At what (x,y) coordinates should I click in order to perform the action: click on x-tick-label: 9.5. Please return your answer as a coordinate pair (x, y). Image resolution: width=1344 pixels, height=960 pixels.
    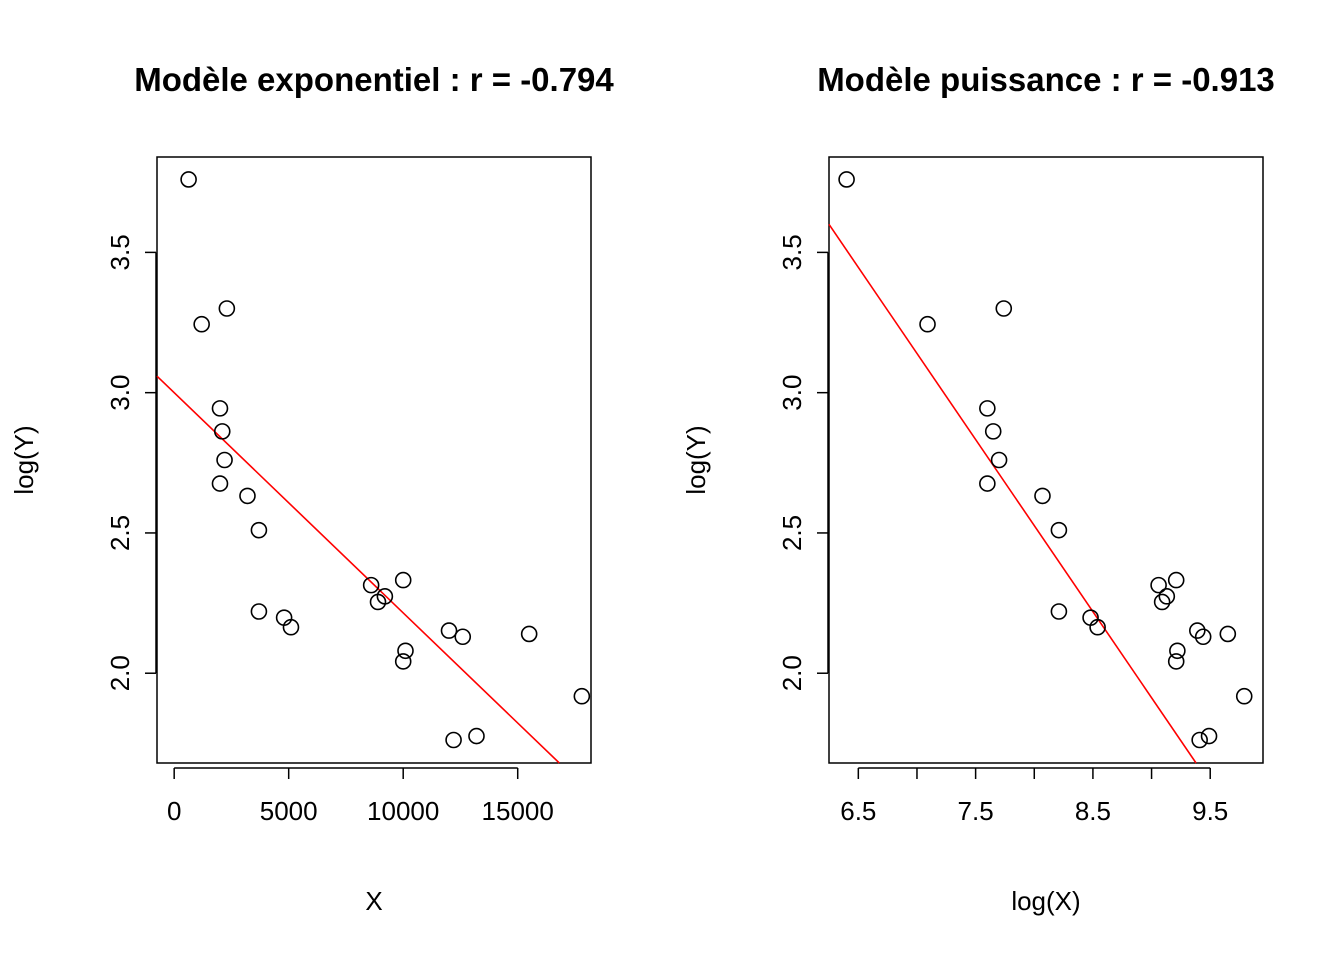
    Looking at the image, I should click on (1210, 811).